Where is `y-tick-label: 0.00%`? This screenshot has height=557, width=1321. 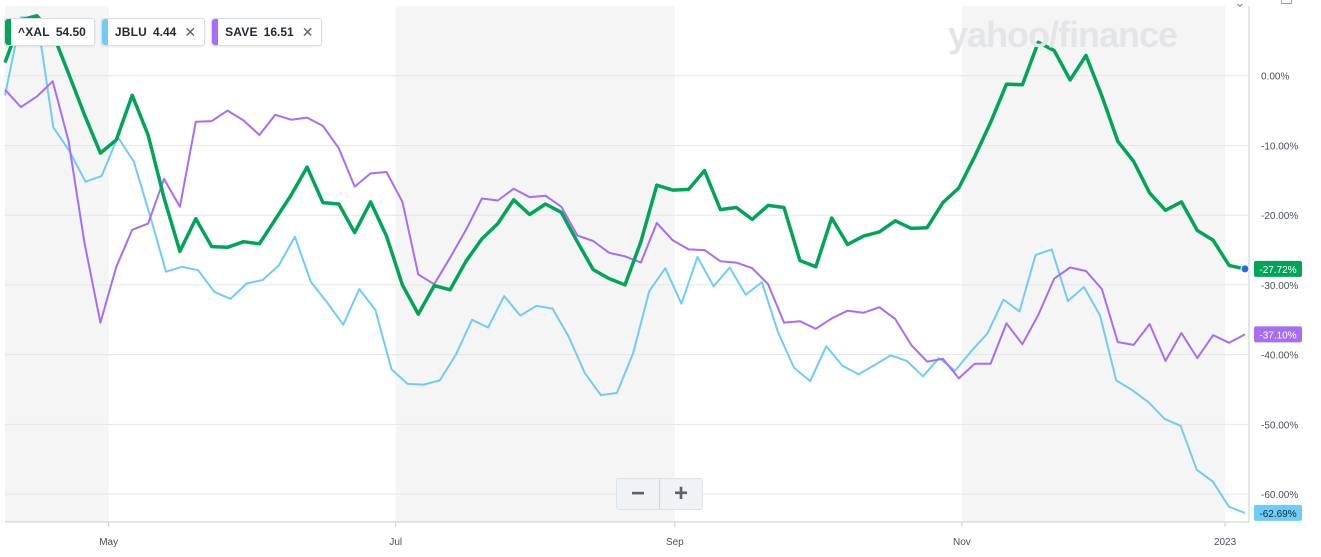
y-tick-label: 0.00% is located at coordinates (1275, 77).